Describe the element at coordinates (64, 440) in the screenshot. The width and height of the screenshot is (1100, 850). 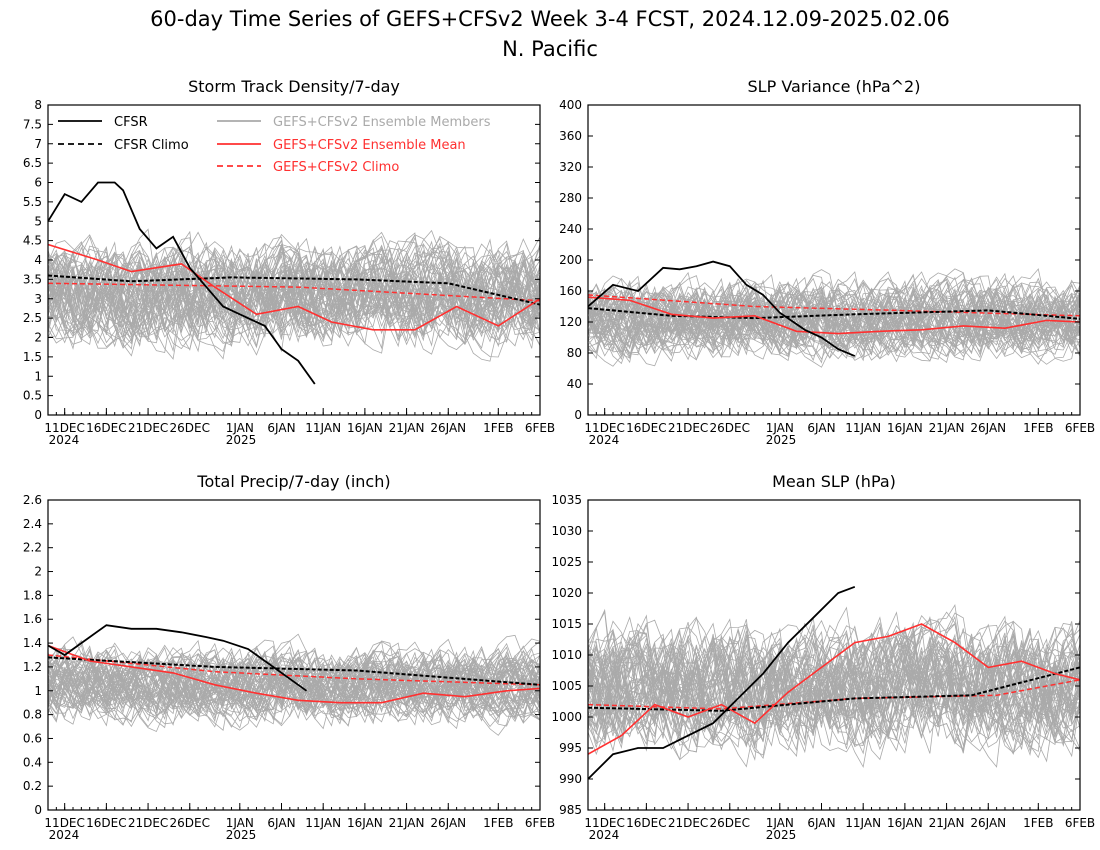
I see `x-year-label: 2024` at that location.